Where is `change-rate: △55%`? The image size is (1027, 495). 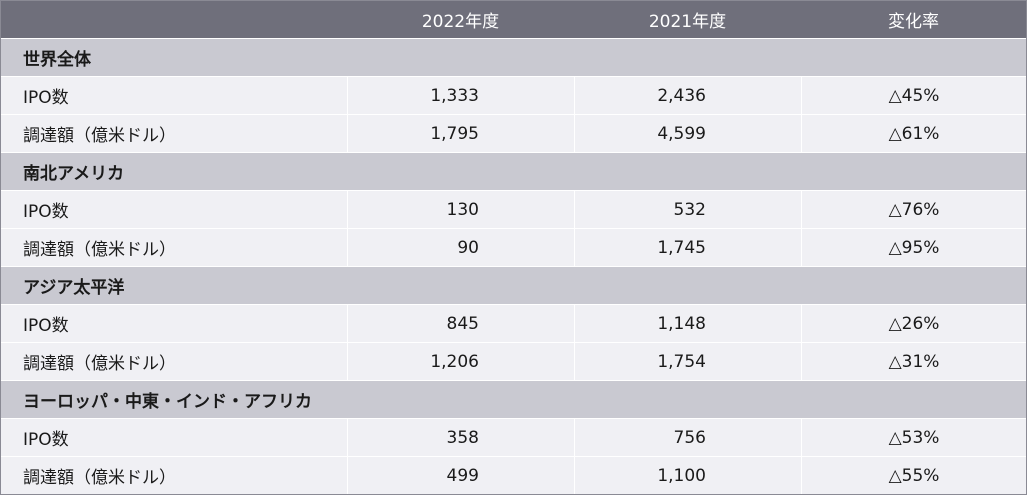 change-rate: △55% is located at coordinates (913, 475).